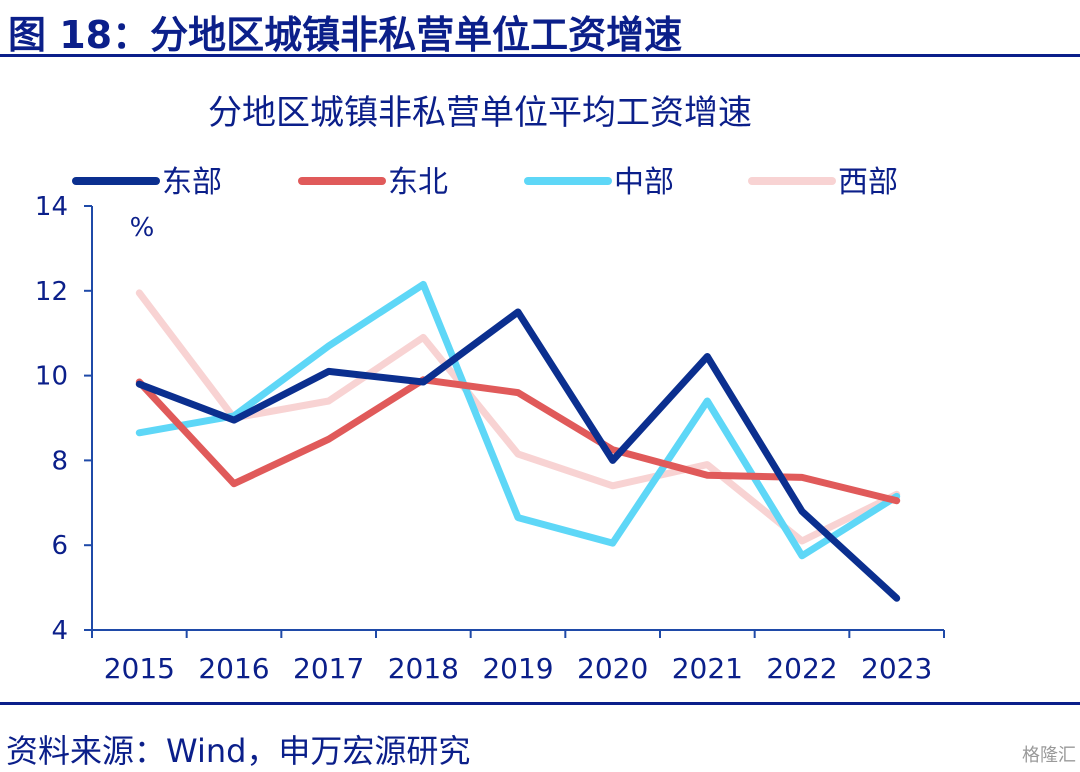 The height and width of the screenshot is (772, 1080). I want to click on x-tick-label: 2017, so click(328, 668).